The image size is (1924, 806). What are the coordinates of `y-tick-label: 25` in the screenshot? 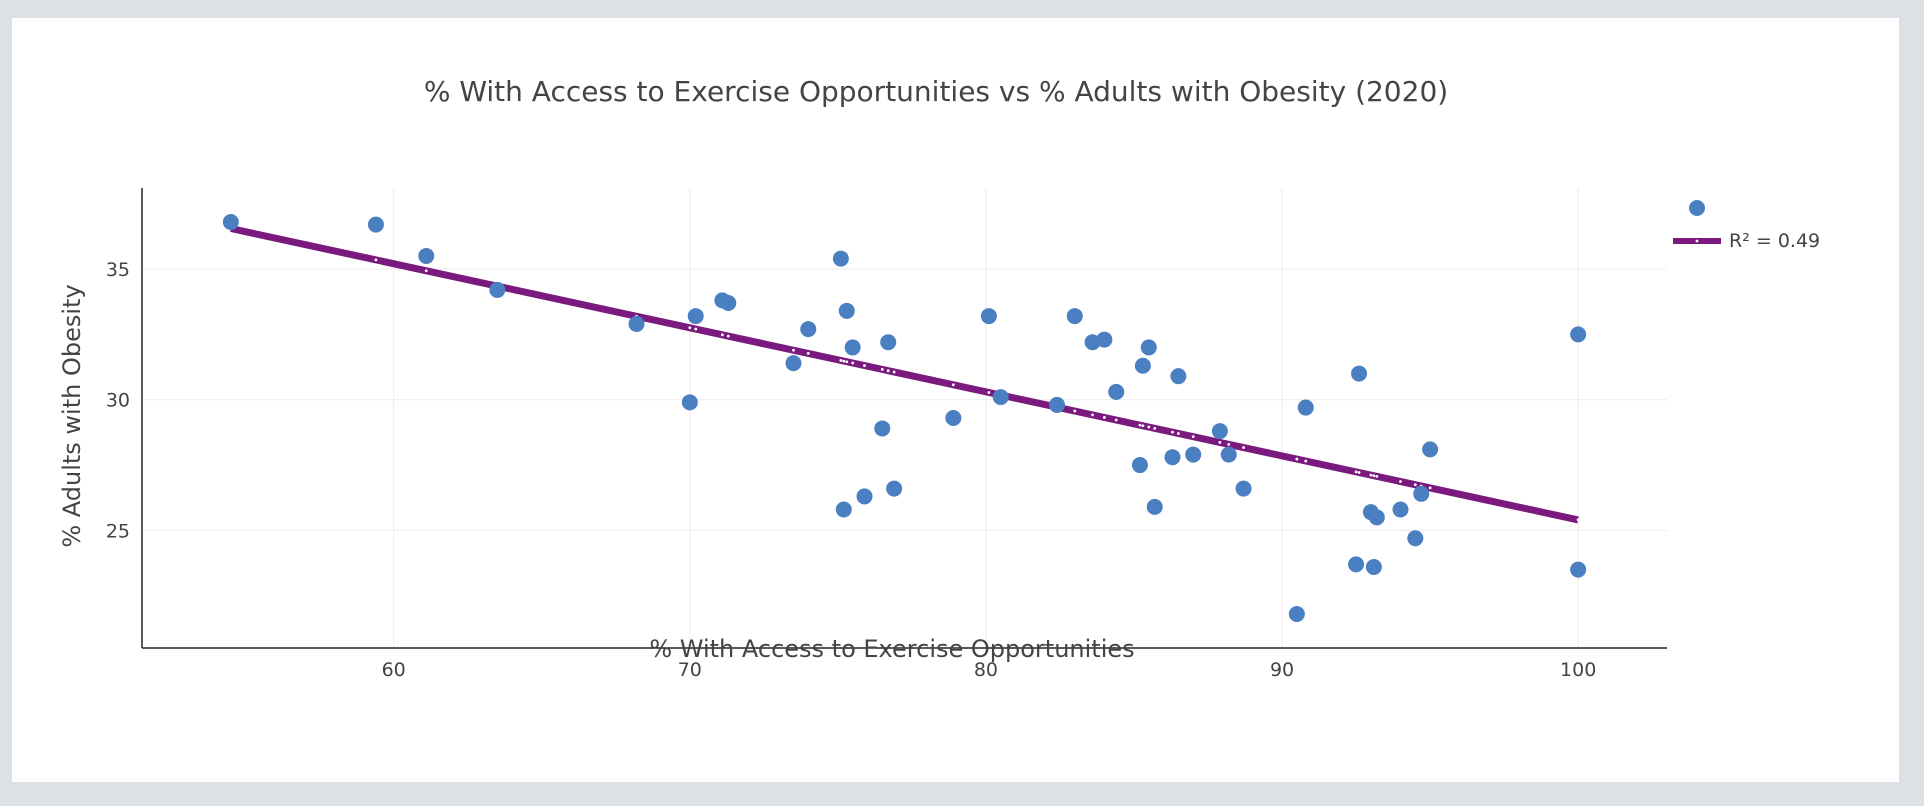 It's located at (118, 531).